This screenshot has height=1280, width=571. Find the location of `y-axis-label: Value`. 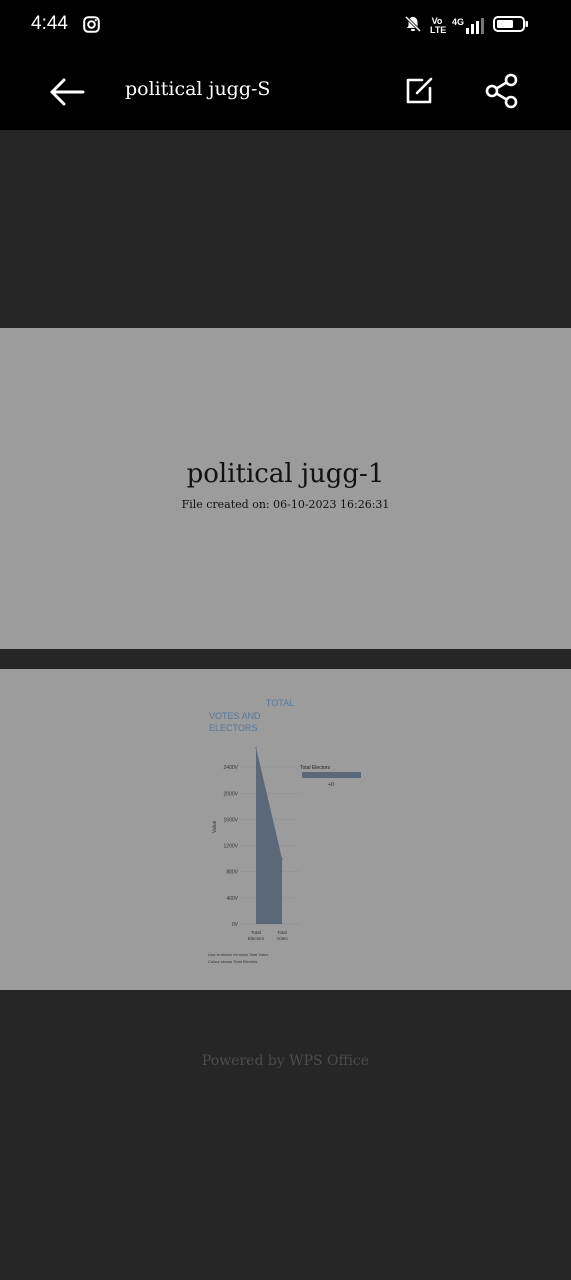

y-axis-label: Value is located at coordinates (215, 826).